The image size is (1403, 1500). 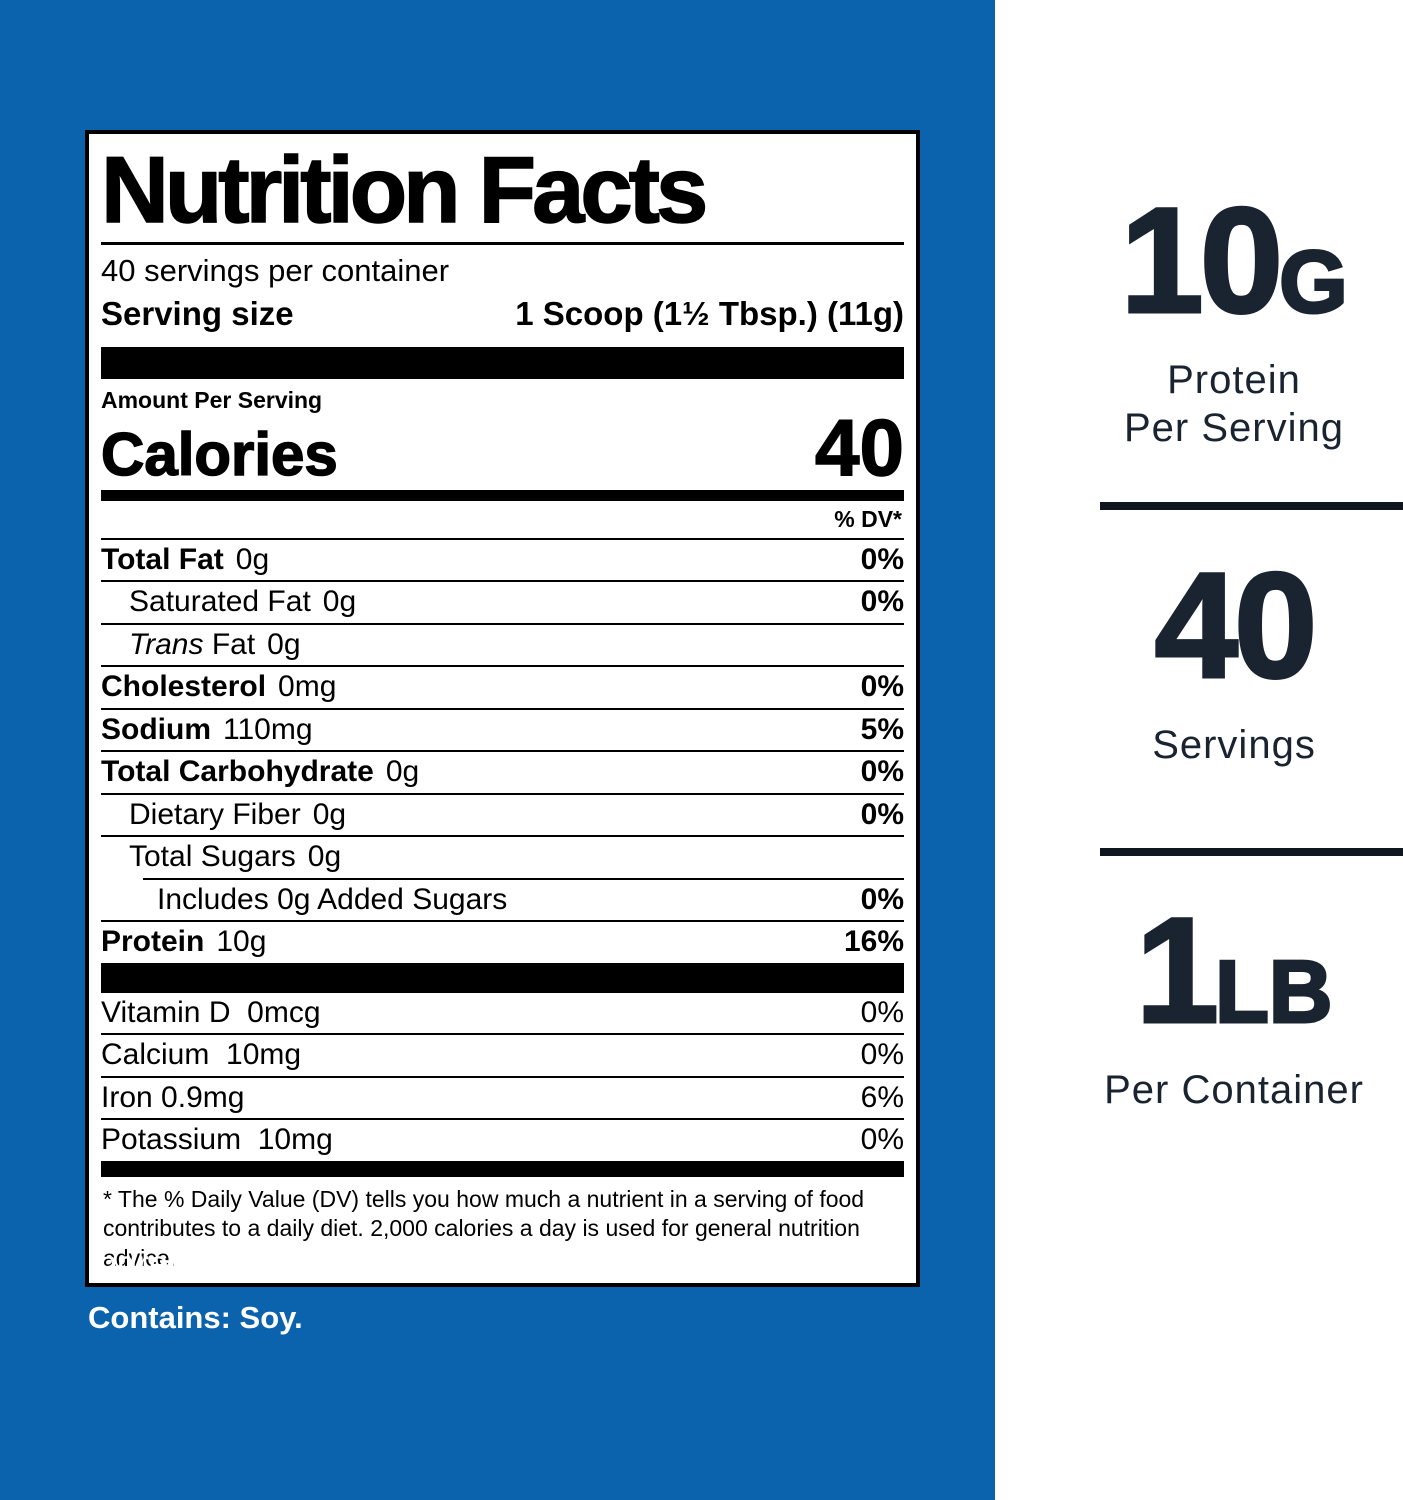 I want to click on contains-allergen-text: Contains: Soy., so click(x=195, y=1317).